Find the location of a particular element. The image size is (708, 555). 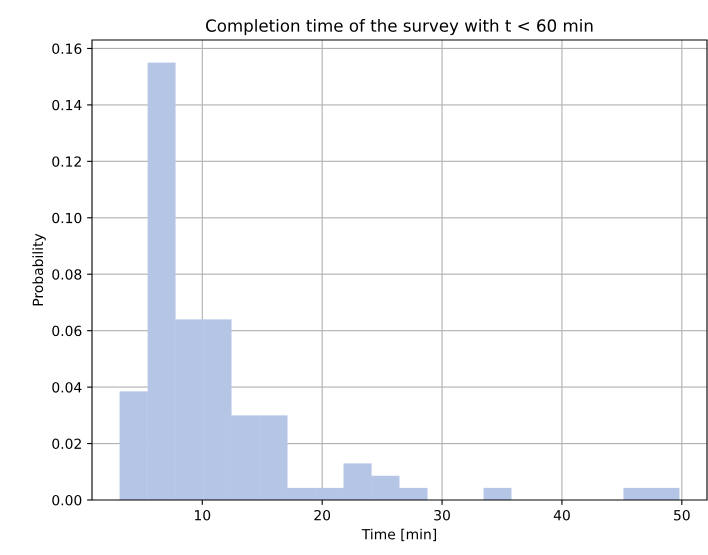

y-tick-label: 0.16 is located at coordinates (67, 48).